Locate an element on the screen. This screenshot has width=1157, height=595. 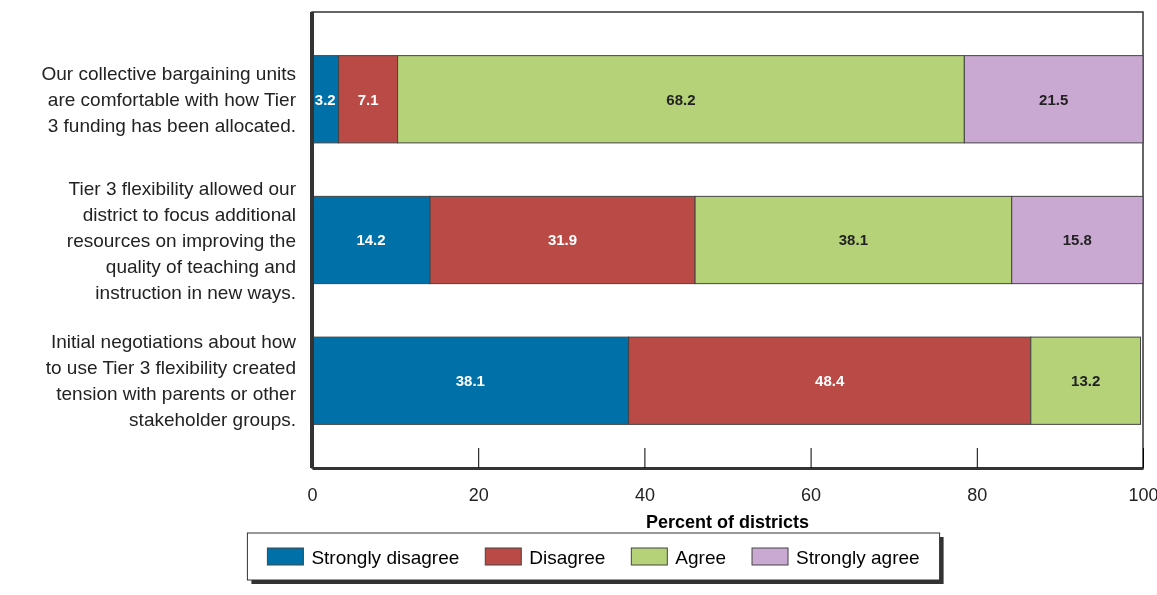
x-axis-title: Percent of districts is located at coordinates (727, 522).